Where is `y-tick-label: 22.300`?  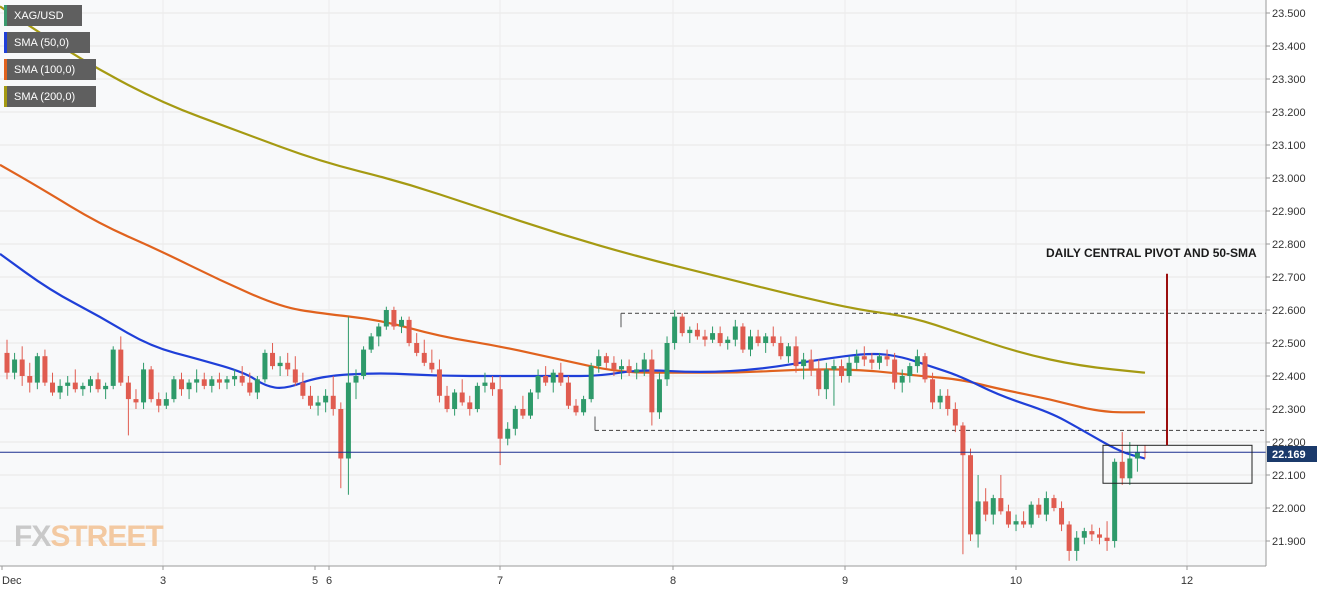 y-tick-label: 22.300 is located at coordinates (1289, 410).